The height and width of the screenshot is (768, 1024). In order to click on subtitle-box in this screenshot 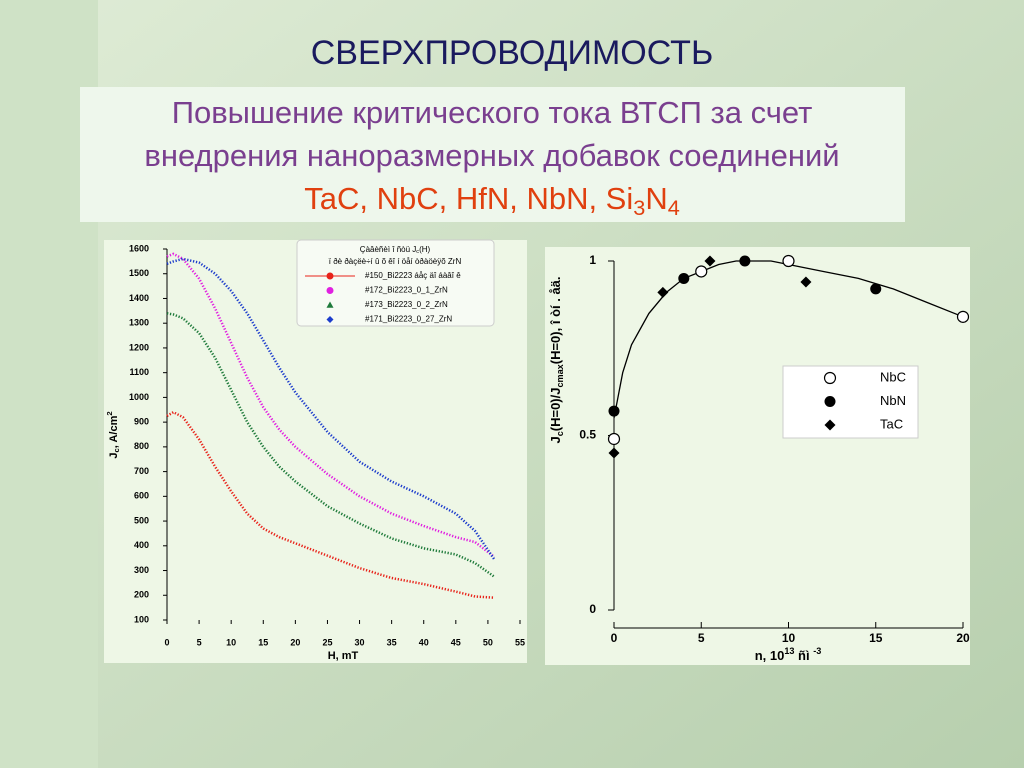, I will do `click(492, 154)`.